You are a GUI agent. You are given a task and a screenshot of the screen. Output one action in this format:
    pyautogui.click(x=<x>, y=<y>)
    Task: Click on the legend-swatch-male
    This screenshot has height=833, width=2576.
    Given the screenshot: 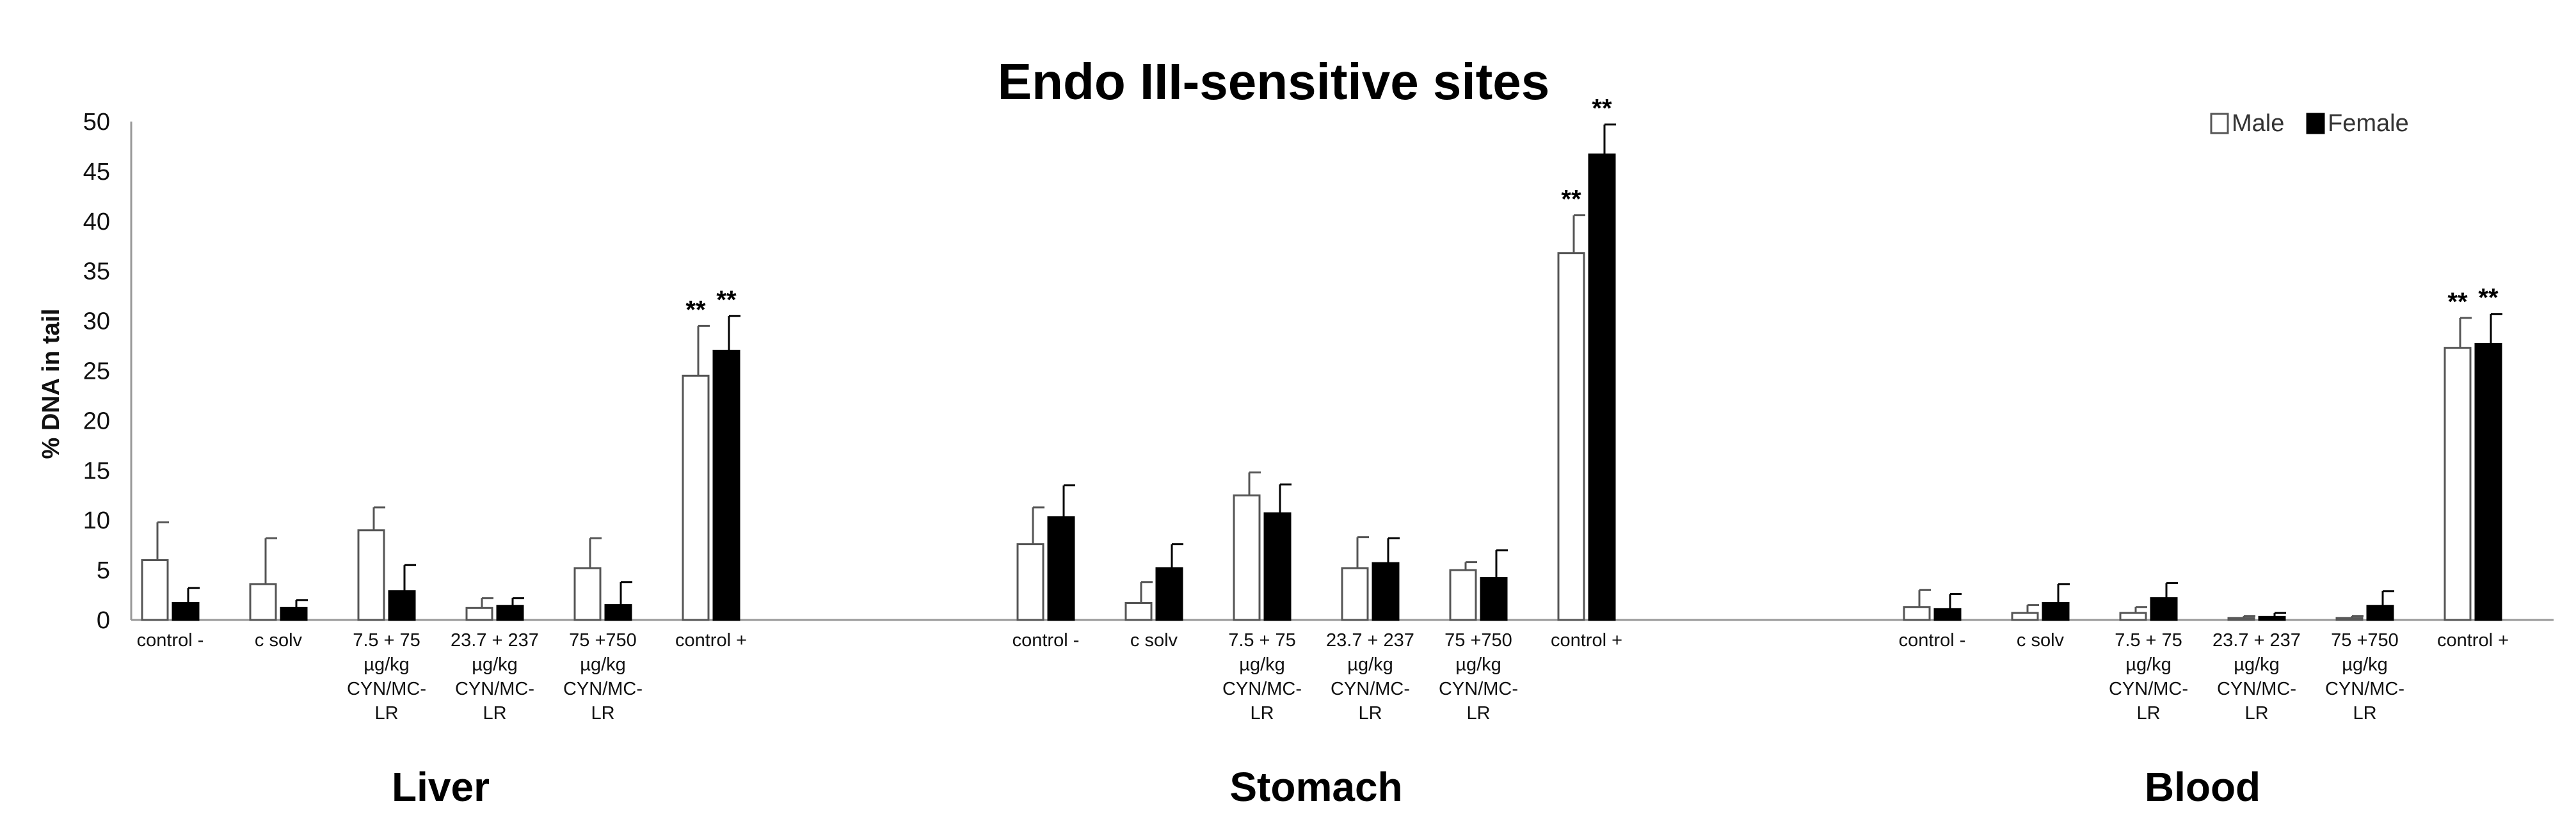 What is the action you would take?
    pyautogui.click(x=2219, y=123)
    